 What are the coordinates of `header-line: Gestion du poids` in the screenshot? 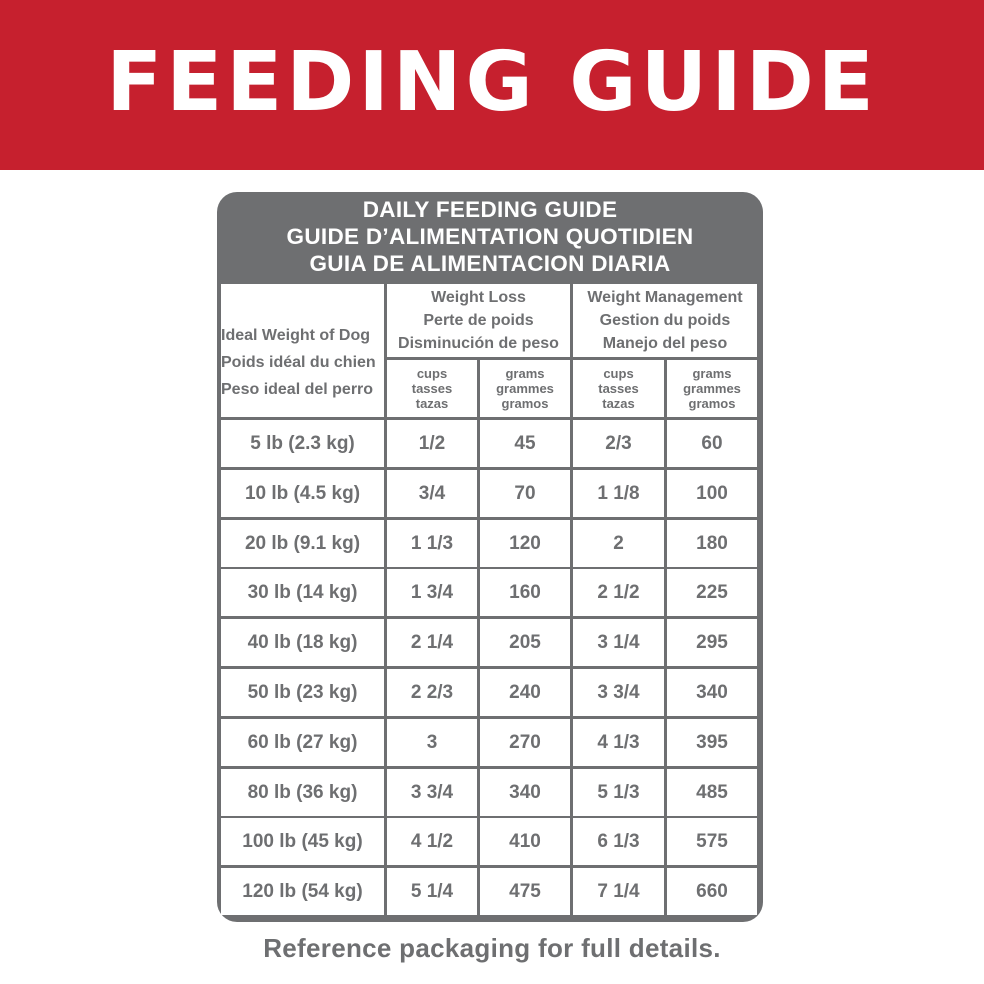 It's located at (665, 320).